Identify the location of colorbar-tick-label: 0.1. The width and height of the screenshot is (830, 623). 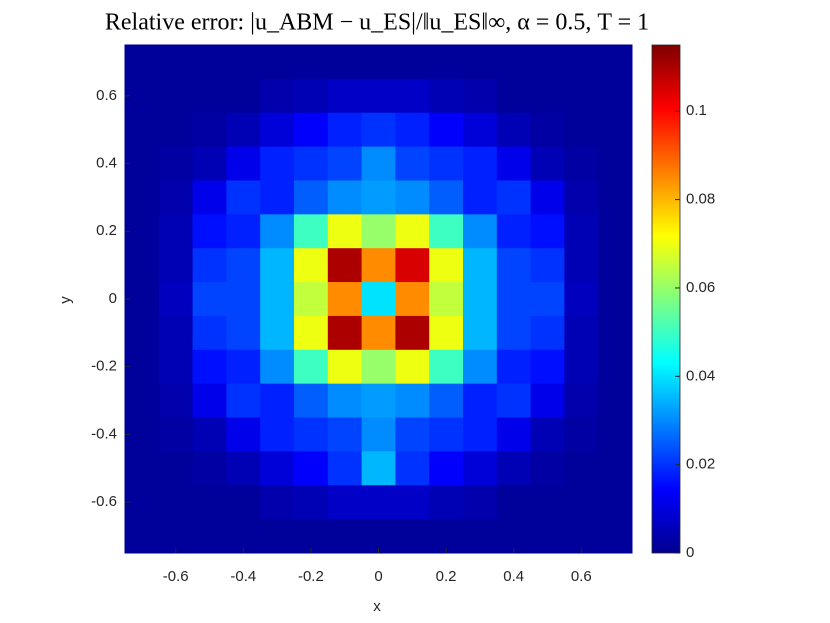
(696, 110).